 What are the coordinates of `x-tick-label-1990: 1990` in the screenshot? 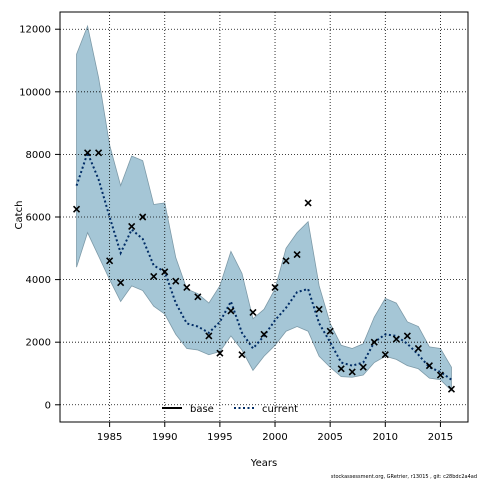 It's located at (164, 437).